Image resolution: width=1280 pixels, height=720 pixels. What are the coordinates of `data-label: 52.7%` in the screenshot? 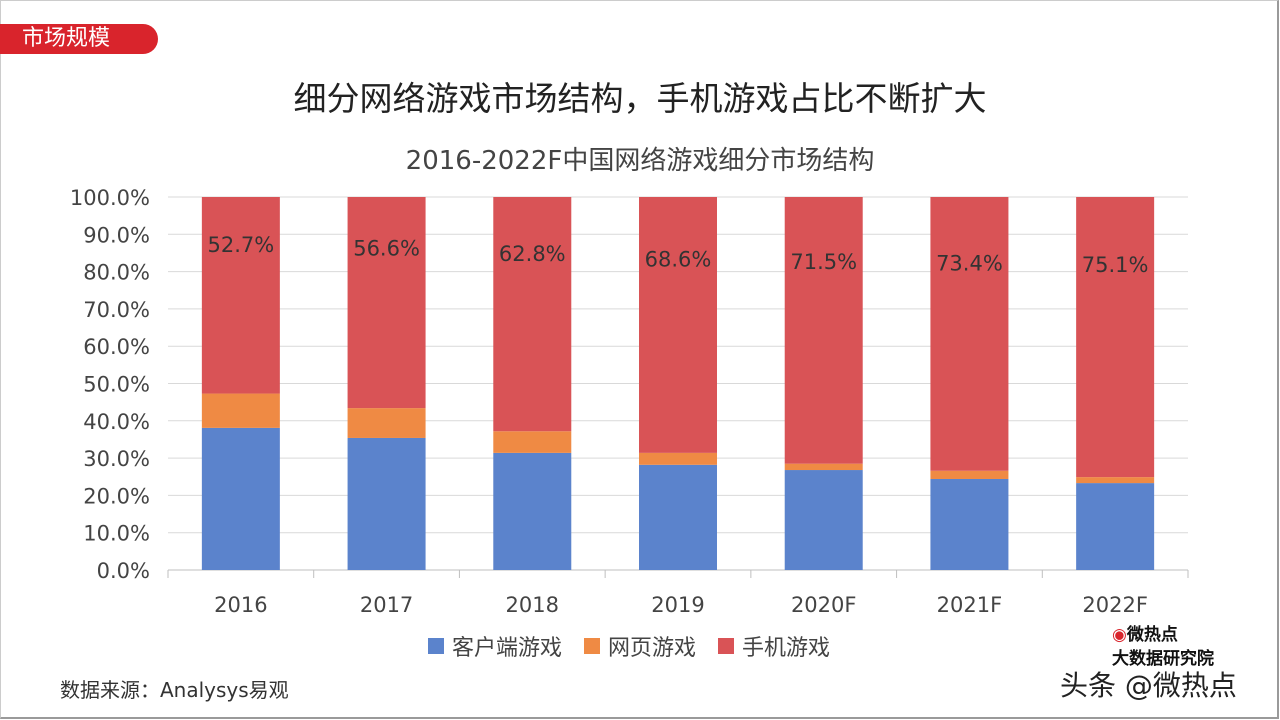 It's located at (240, 245).